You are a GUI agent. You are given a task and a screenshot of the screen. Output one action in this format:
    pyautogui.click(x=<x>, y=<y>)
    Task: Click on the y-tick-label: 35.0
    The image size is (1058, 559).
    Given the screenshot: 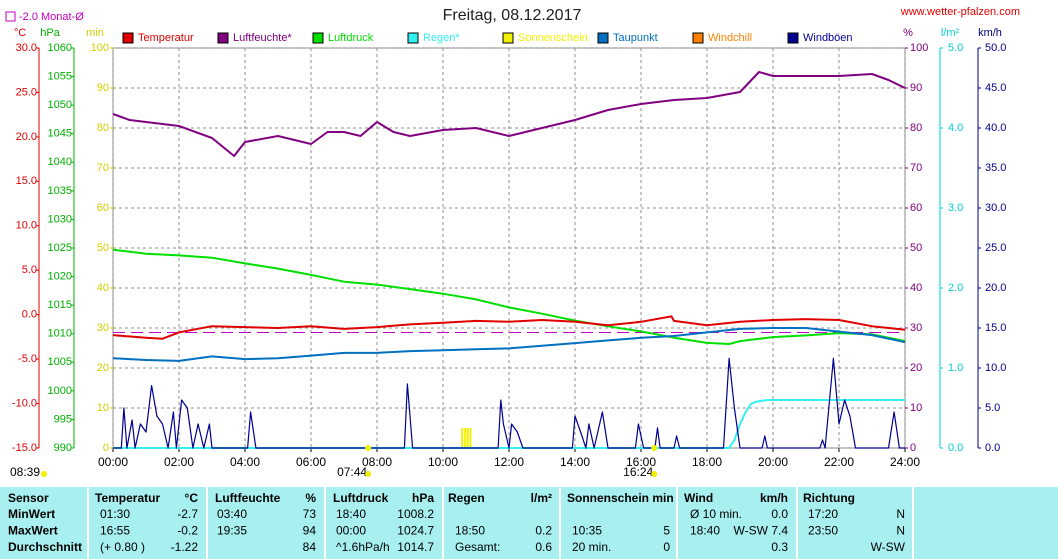 What is the action you would take?
    pyautogui.click(x=995, y=168)
    